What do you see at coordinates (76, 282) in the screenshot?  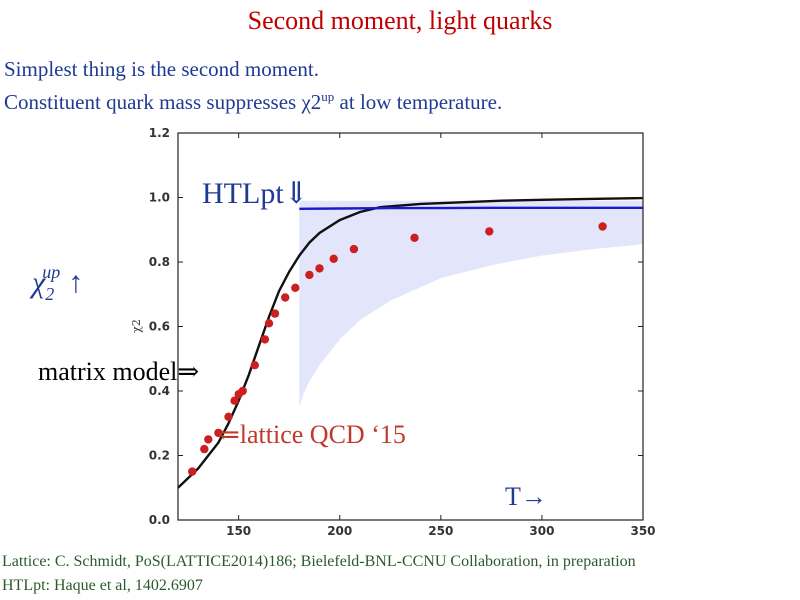 I see `up-arrow: ↑` at bounding box center [76, 282].